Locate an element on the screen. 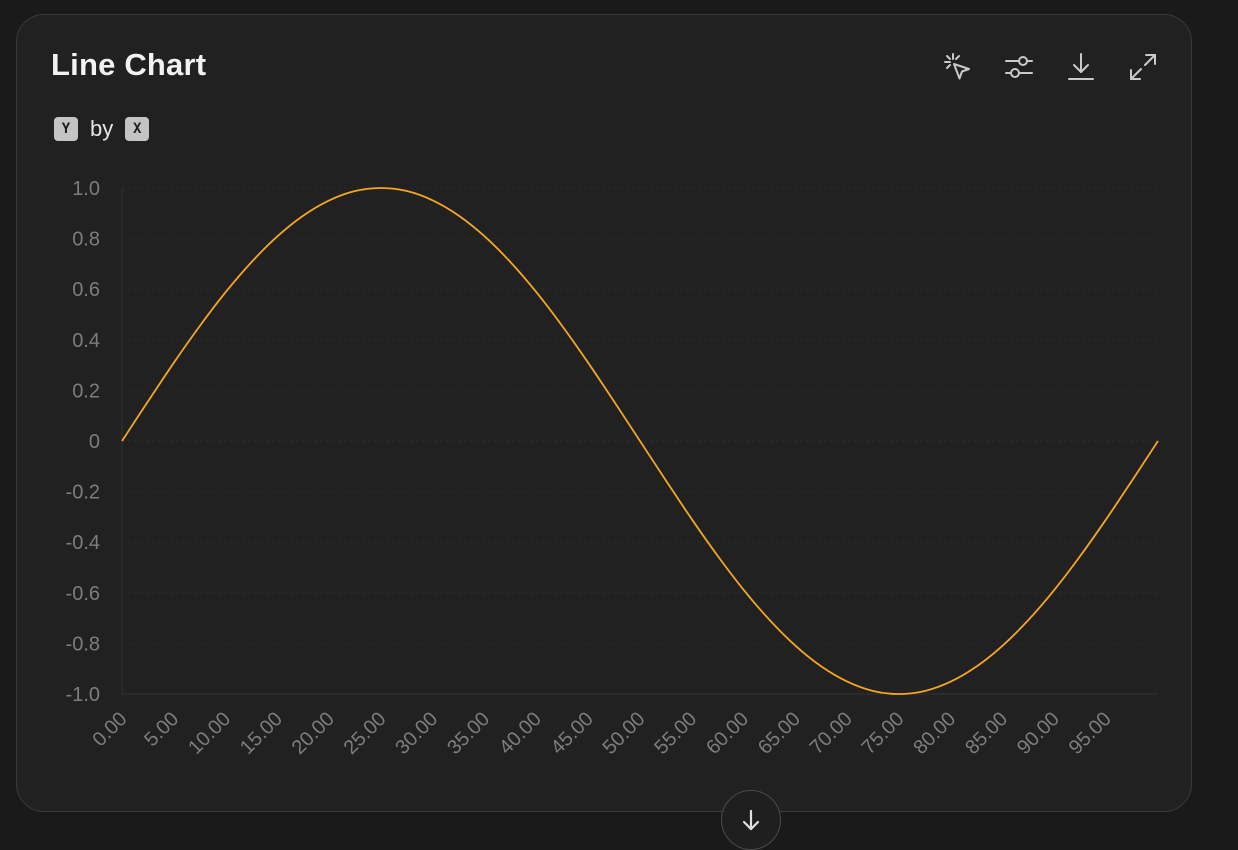 The image size is (1238, 850). y-tick-label: 1.0 is located at coordinates (86, 189).